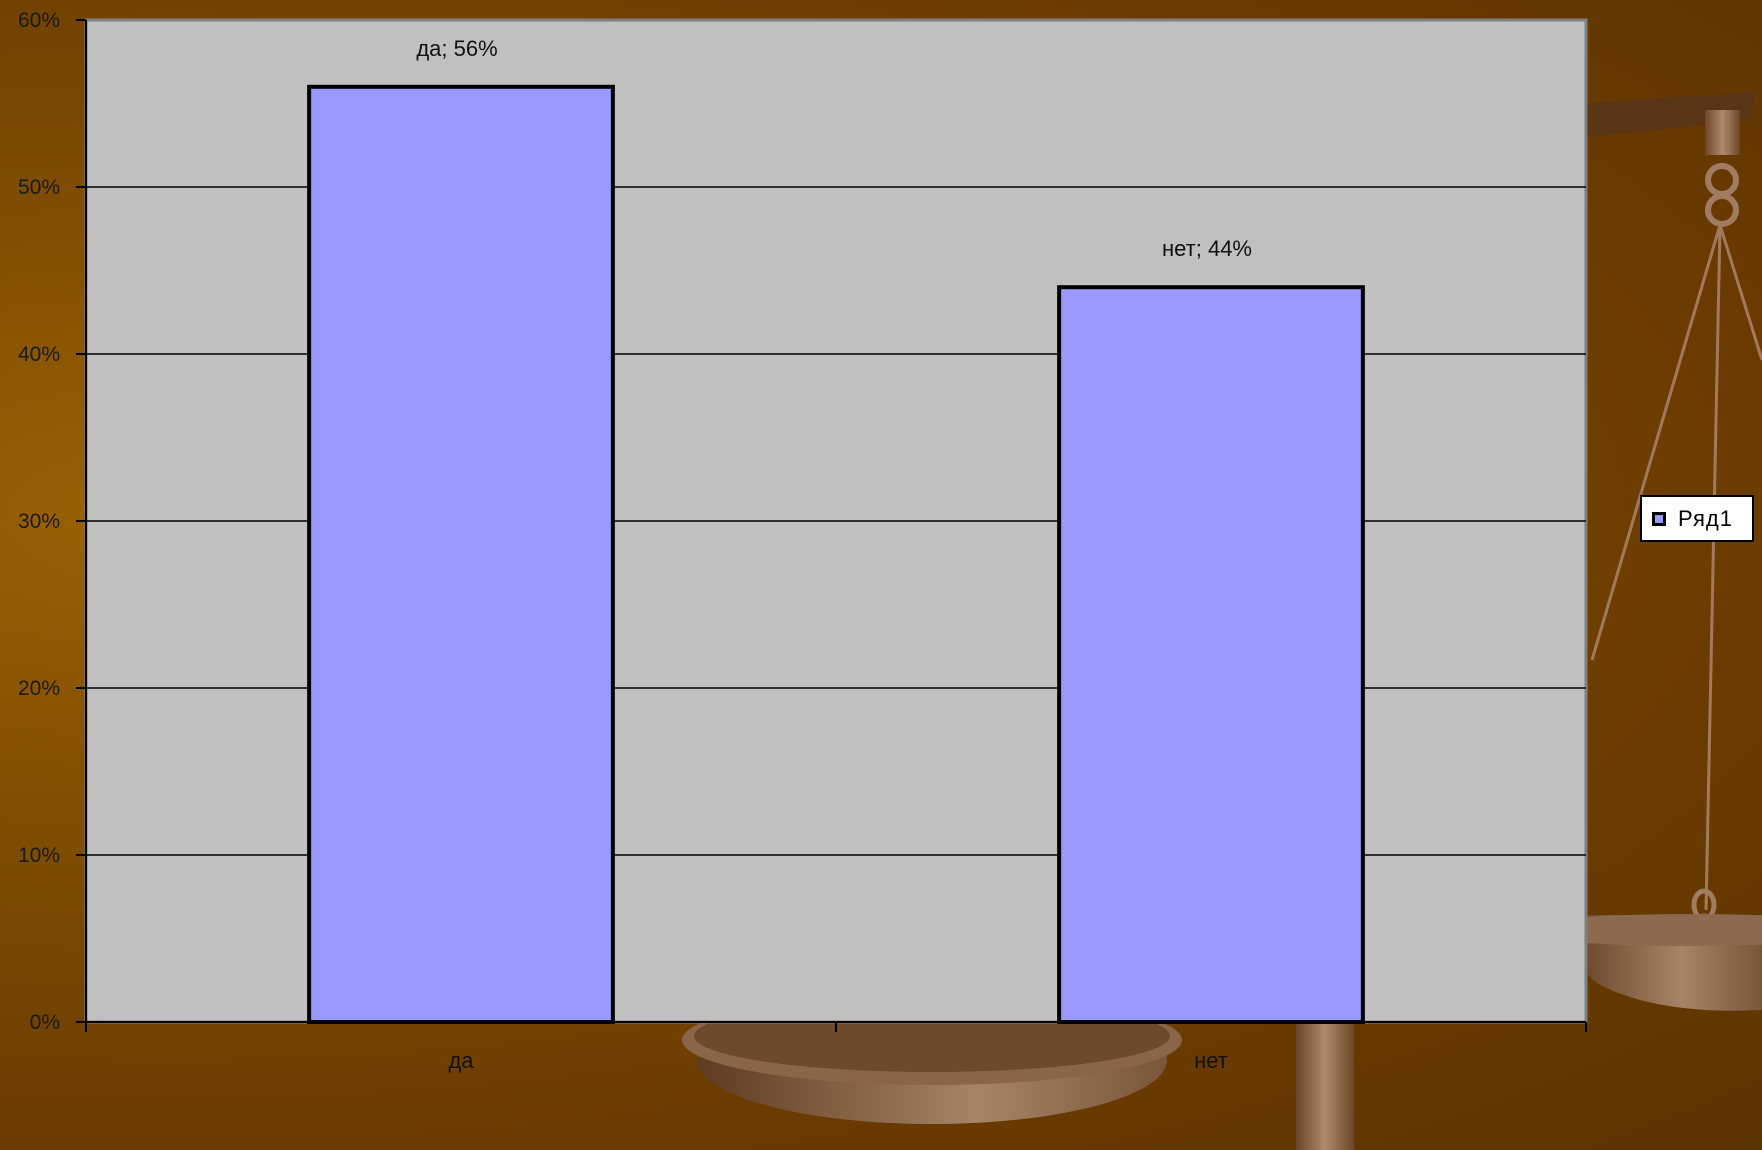 This screenshot has width=1762, height=1150. I want to click on data-labels: да; 56% нет; 44%, so click(834, 148).